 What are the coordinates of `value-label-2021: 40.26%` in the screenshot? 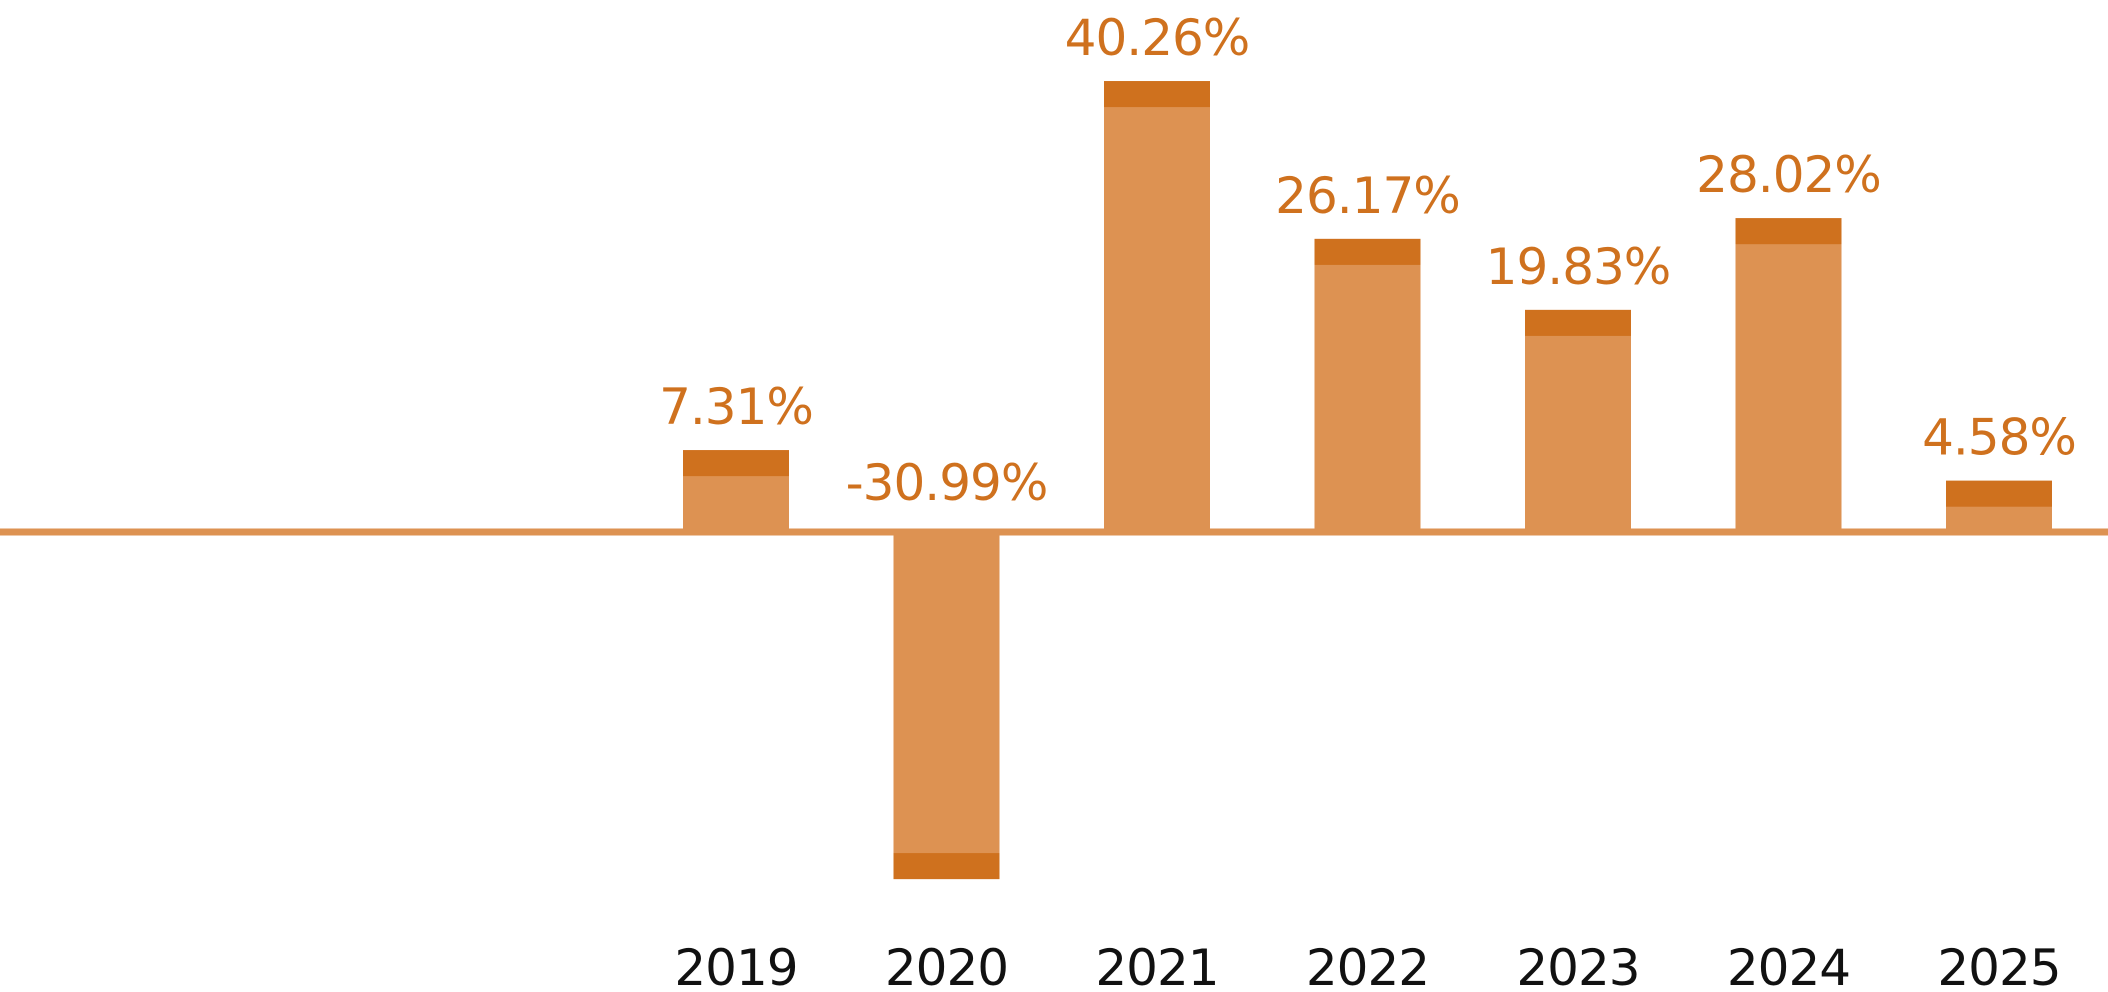 It's located at (1157, 38).